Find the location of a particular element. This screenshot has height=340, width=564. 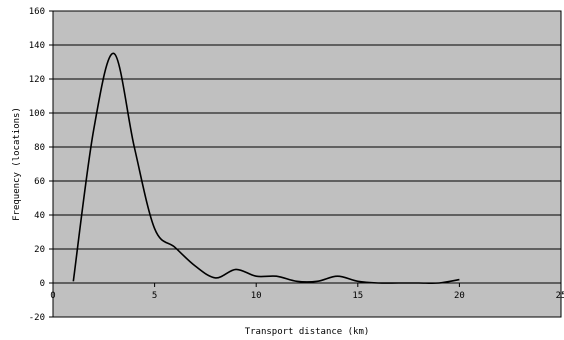

y-tick-label: 160 is located at coordinates (37, 12).